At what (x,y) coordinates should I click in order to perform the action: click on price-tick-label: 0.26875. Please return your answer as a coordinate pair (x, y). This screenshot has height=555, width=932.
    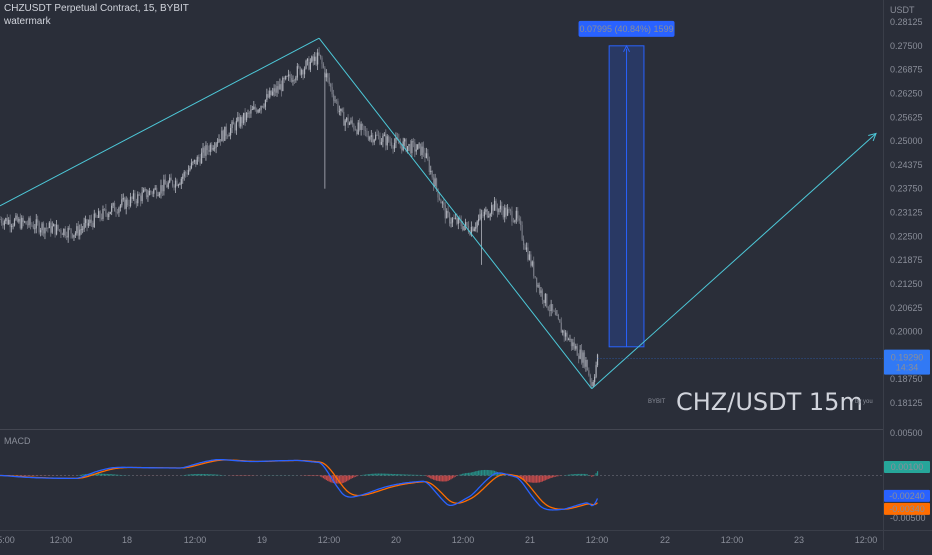
    Looking at the image, I should click on (906, 70).